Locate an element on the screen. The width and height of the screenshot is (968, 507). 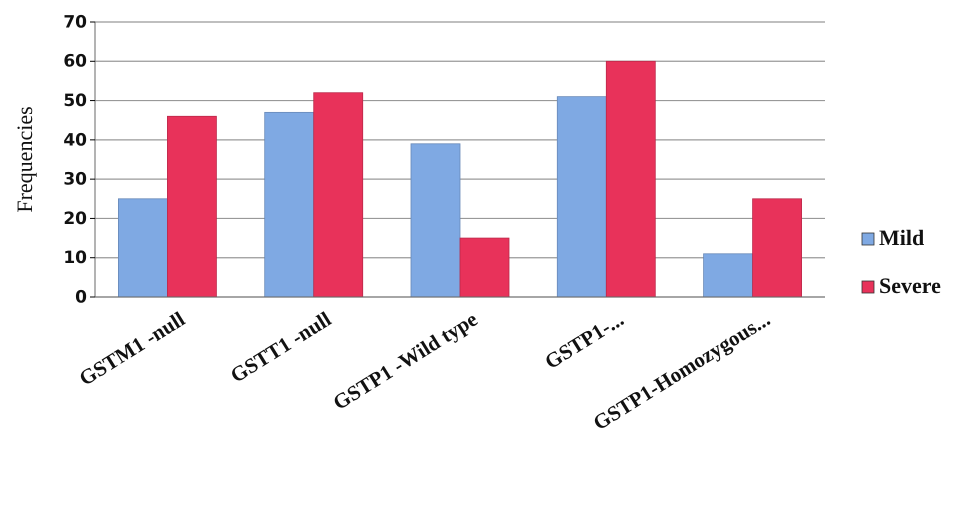
y-axis-title: Frequencies is located at coordinates (24, 159).